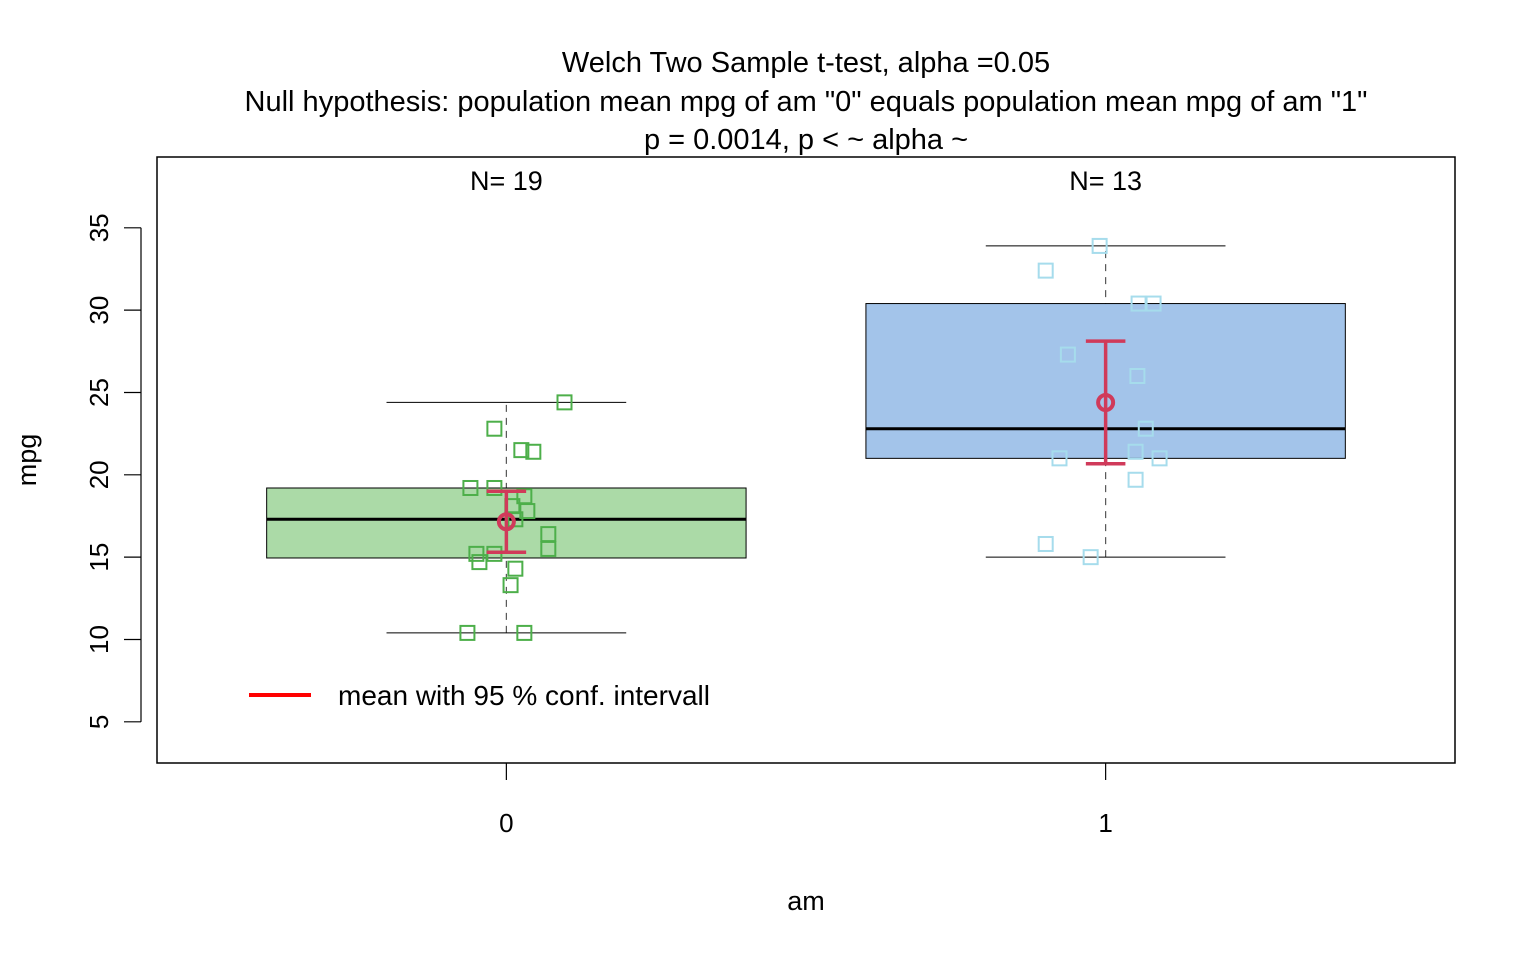  What do you see at coordinates (524, 695) in the screenshot?
I see `legend-label: mean with 95 % conf. intervall` at bounding box center [524, 695].